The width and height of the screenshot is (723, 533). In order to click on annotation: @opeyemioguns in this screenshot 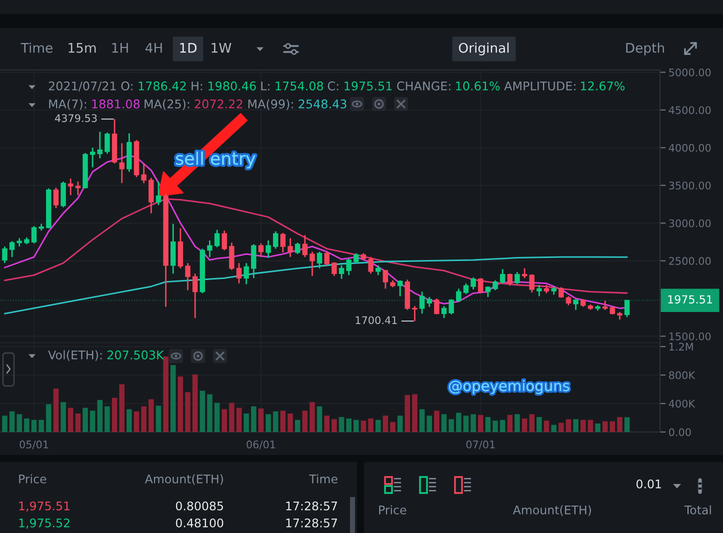, I will do `click(509, 387)`.